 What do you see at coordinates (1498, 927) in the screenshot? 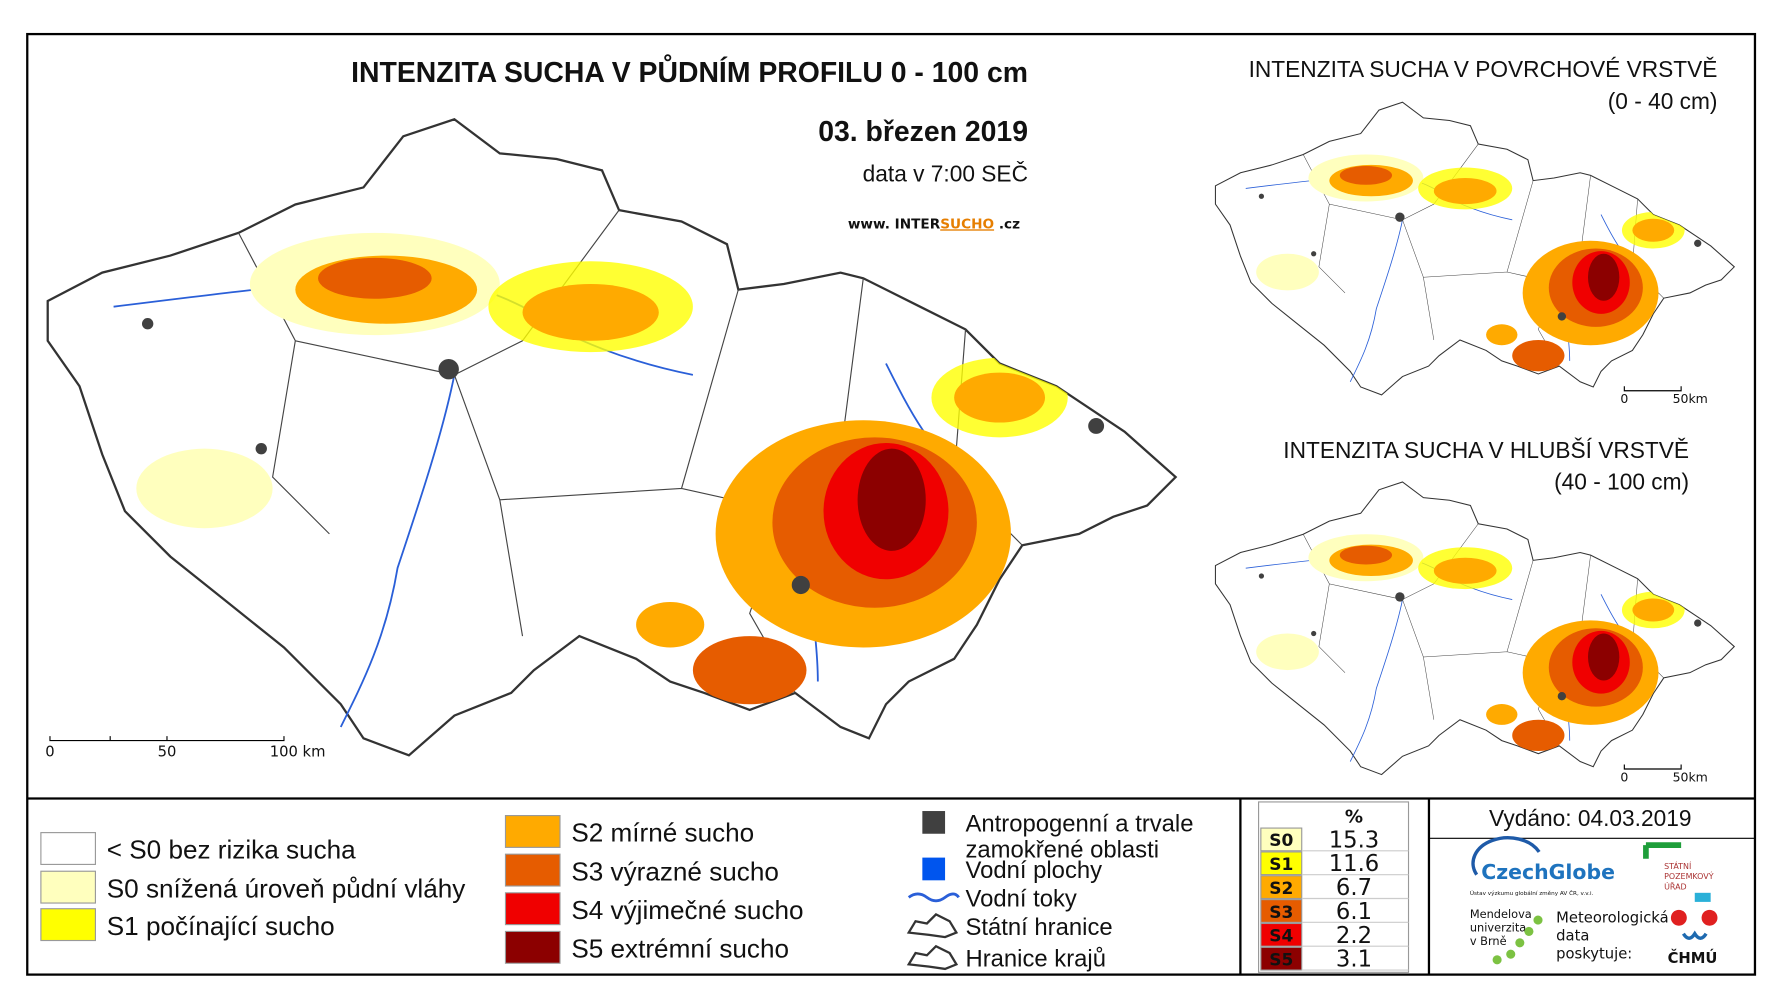
I see `logo-mendel: univerzita` at bounding box center [1498, 927].